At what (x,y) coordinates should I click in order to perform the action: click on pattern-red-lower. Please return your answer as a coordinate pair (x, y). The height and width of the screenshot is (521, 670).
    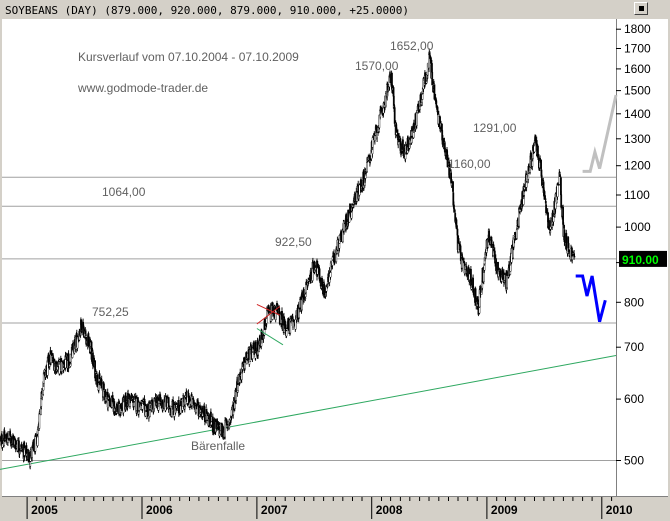
    Looking at the image, I should click on (268, 315).